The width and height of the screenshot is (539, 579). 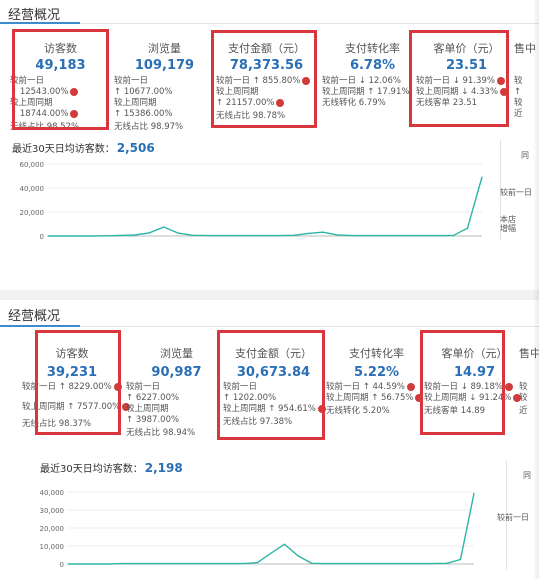 I want to click on metric-row: 无线占比 98.97%, so click(x=149, y=127).